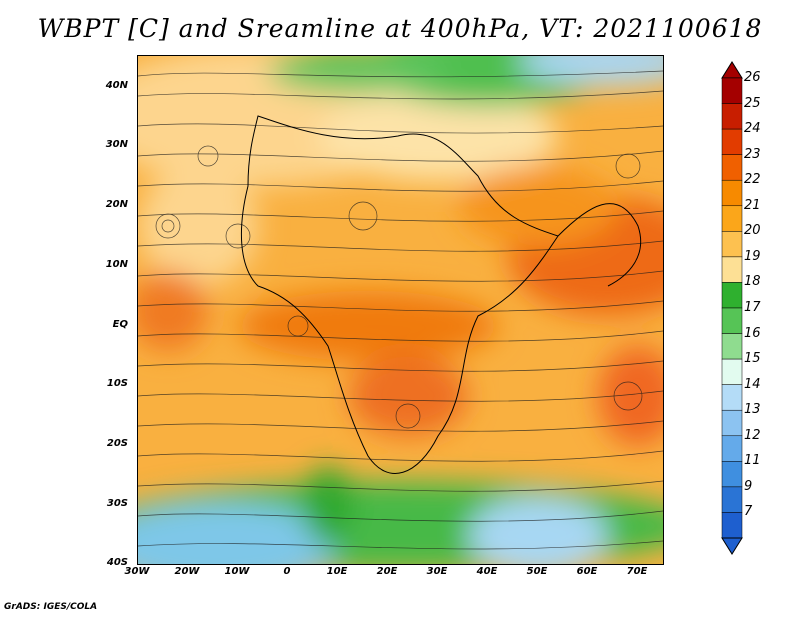 The image size is (800, 618). What do you see at coordinates (116, 264) in the screenshot?
I see `lat-label: 10N` at bounding box center [116, 264].